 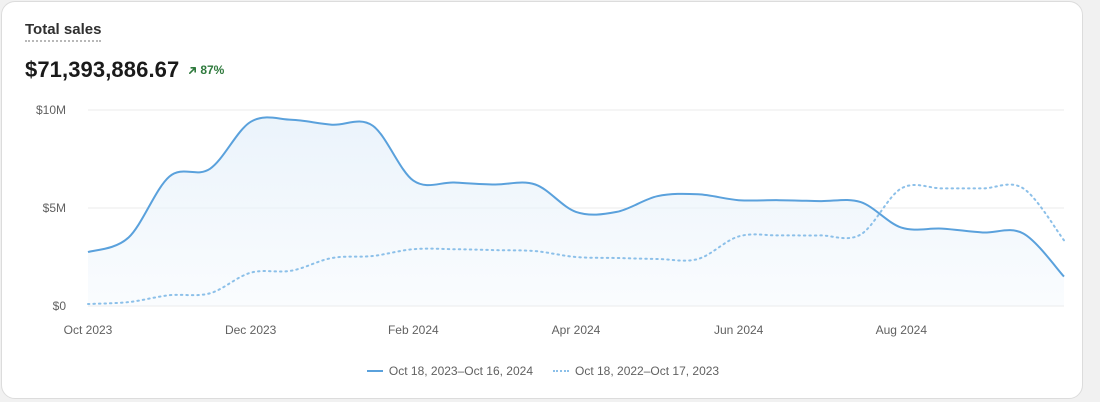 What do you see at coordinates (63, 32) in the screenshot?
I see `card-title: Total sales` at bounding box center [63, 32].